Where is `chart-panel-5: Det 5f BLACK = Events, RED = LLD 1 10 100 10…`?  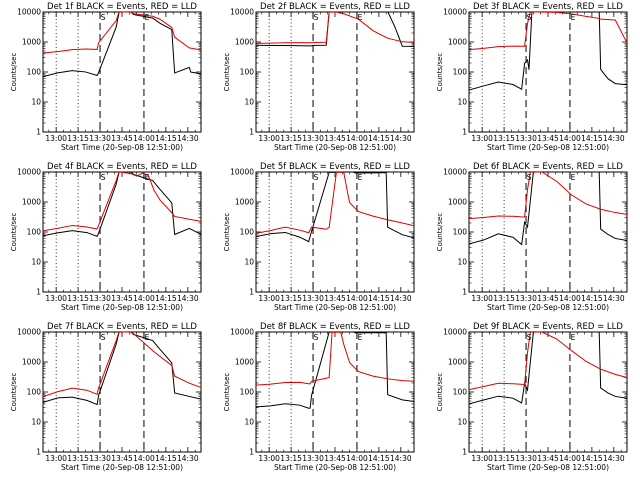
chart-panel-5: Det 5f BLACK = Events, RED = LLD 1 10 100 10… is located at coordinates (319, 237).